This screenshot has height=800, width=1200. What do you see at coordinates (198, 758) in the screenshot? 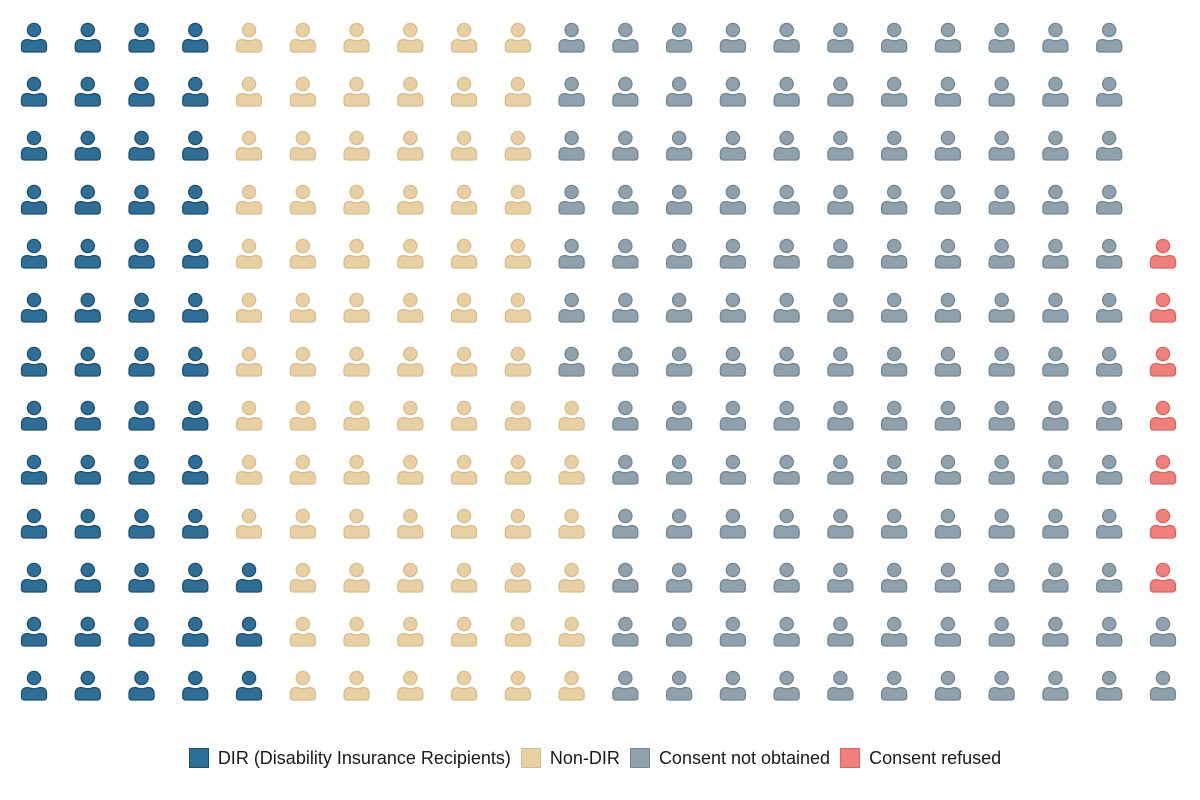
I see `legend-swatch` at bounding box center [198, 758].